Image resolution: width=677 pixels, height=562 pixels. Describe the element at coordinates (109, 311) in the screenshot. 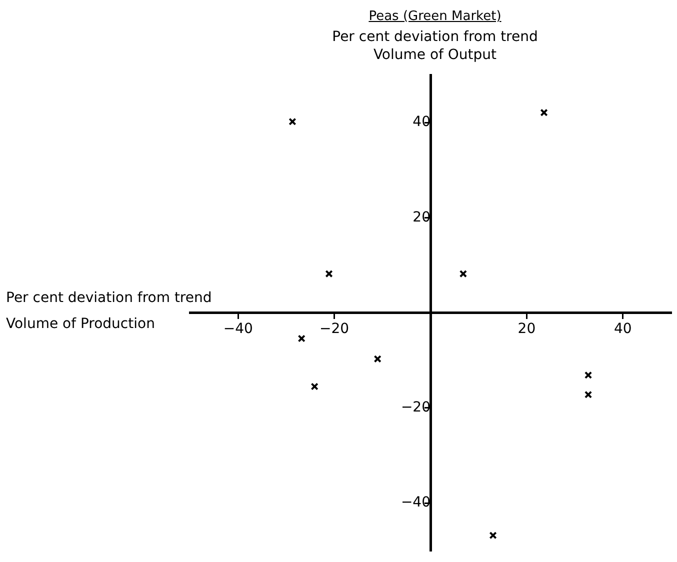

I see `x-axis-title: Per cent deviation from trend Volume of Production` at that location.